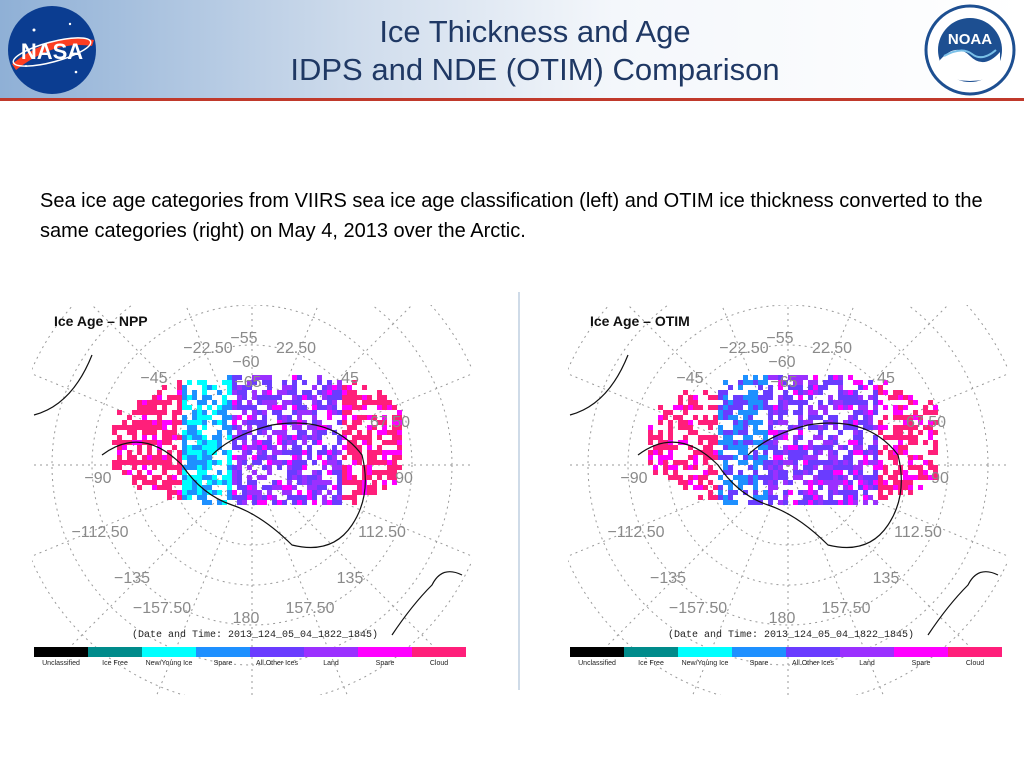  I want to click on header-rule, so click(512, 99).